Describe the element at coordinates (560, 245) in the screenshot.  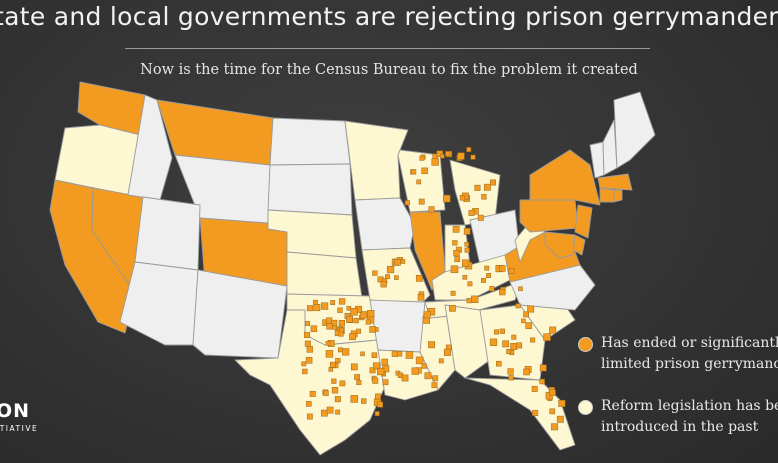
I see `state-md` at that location.